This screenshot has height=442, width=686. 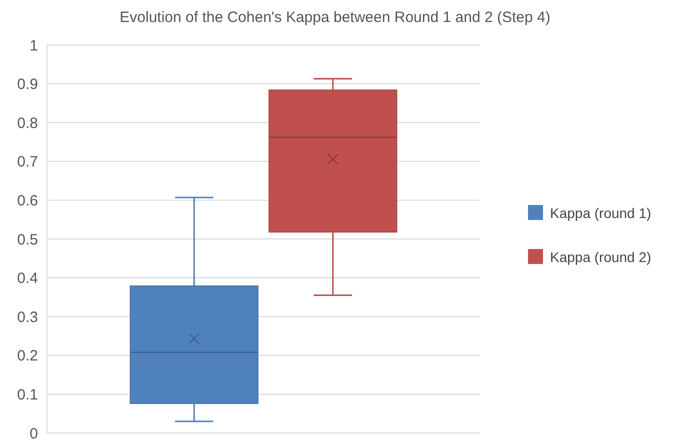 What do you see at coordinates (27, 239) in the screenshot?
I see `y-tick-label: 0.5` at bounding box center [27, 239].